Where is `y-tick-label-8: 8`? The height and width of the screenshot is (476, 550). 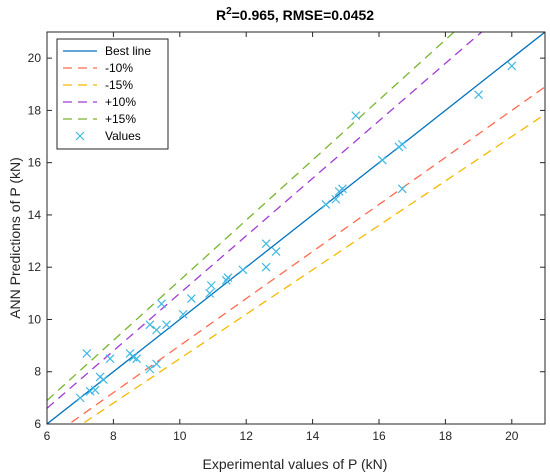
y-tick-label-8: 8 is located at coordinates (37, 372).